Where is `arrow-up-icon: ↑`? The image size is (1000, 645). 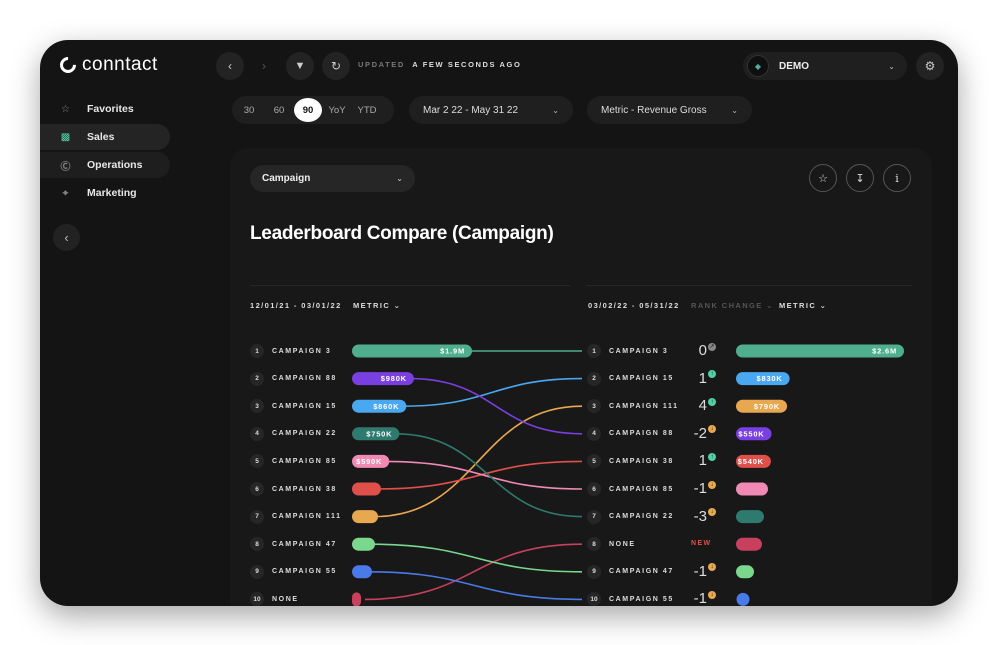 arrow-up-icon: ↑ is located at coordinates (712, 374).